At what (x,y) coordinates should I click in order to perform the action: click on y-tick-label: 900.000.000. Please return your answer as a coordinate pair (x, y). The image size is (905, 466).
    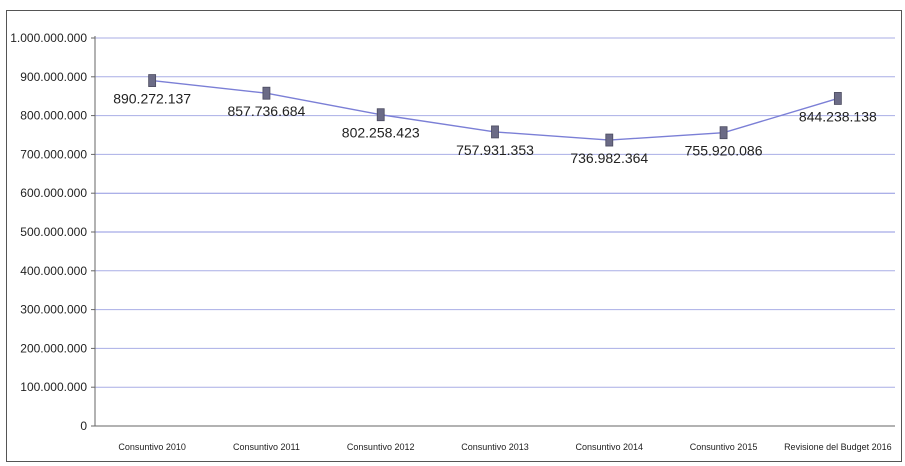
    Looking at the image, I should click on (53, 77).